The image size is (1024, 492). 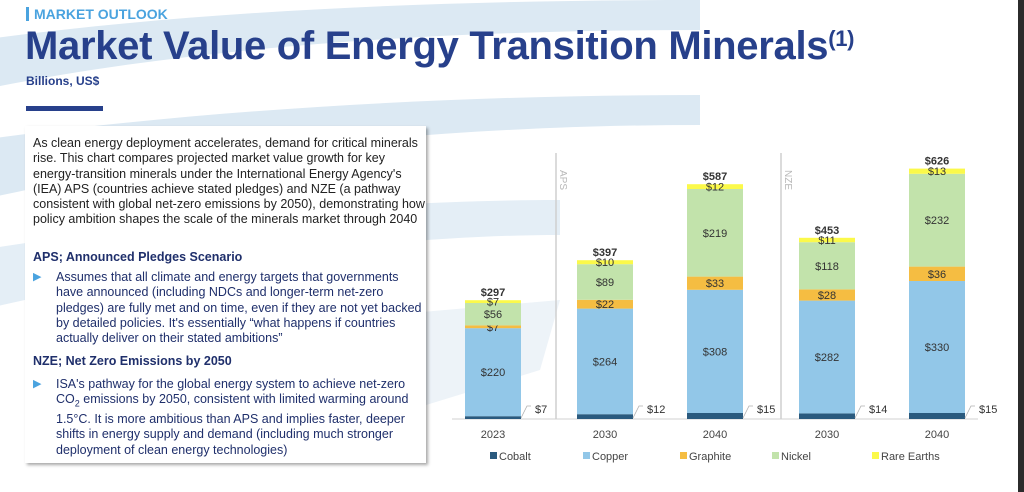 I want to click on total-label: $297, so click(x=493, y=293).